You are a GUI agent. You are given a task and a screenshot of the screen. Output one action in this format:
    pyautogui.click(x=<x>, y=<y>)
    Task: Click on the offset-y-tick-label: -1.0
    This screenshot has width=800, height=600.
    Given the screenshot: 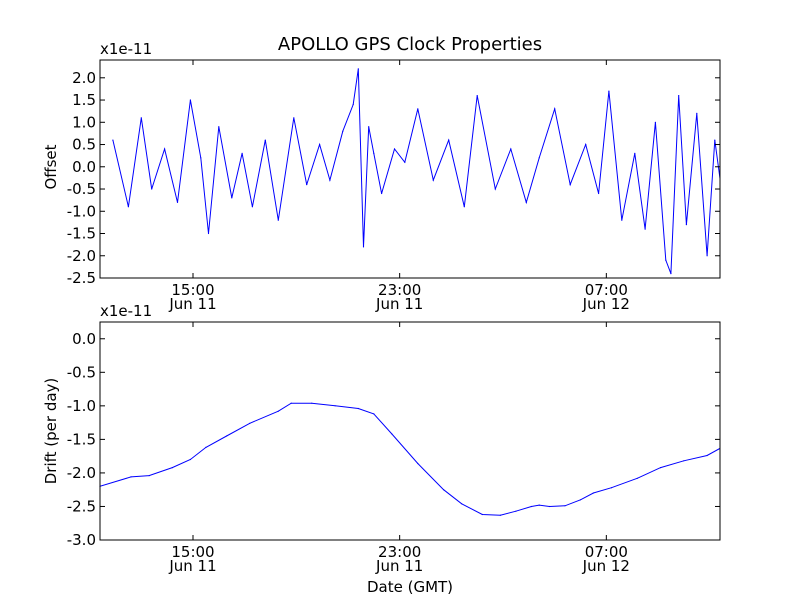 What is the action you would take?
    pyautogui.click(x=81, y=211)
    